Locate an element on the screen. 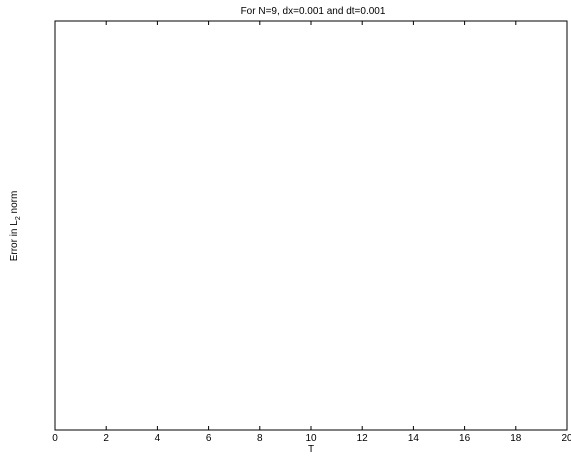 The height and width of the screenshot is (456, 571). x-tick-label-12: 12 is located at coordinates (363, 438).